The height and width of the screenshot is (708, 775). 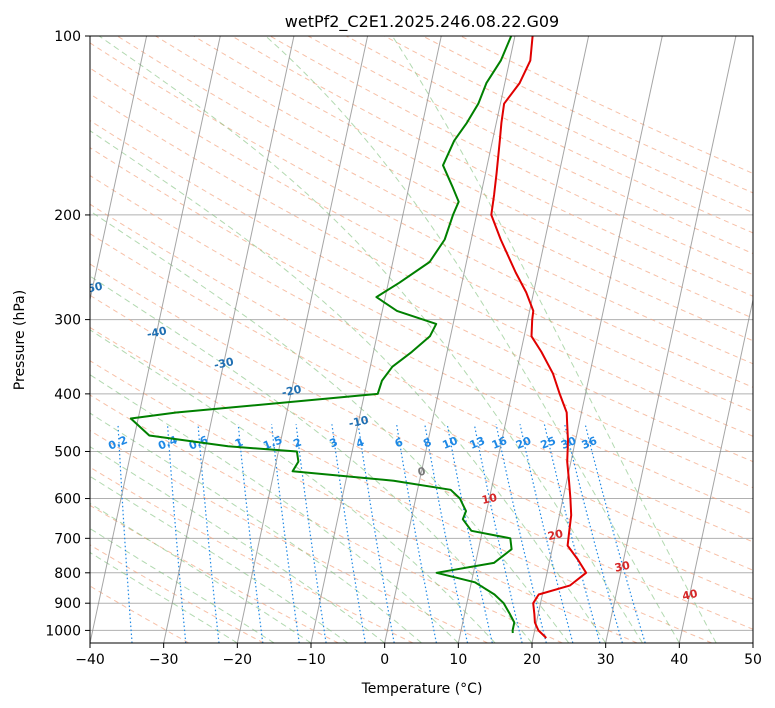 What do you see at coordinates (427, 443) in the screenshot?
I see `mixing-ratio-label: 8` at bounding box center [427, 443].